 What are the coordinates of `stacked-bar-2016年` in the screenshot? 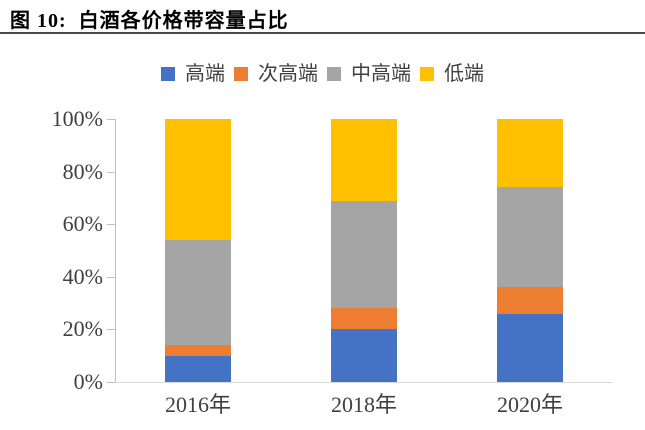 It's located at (198, 250).